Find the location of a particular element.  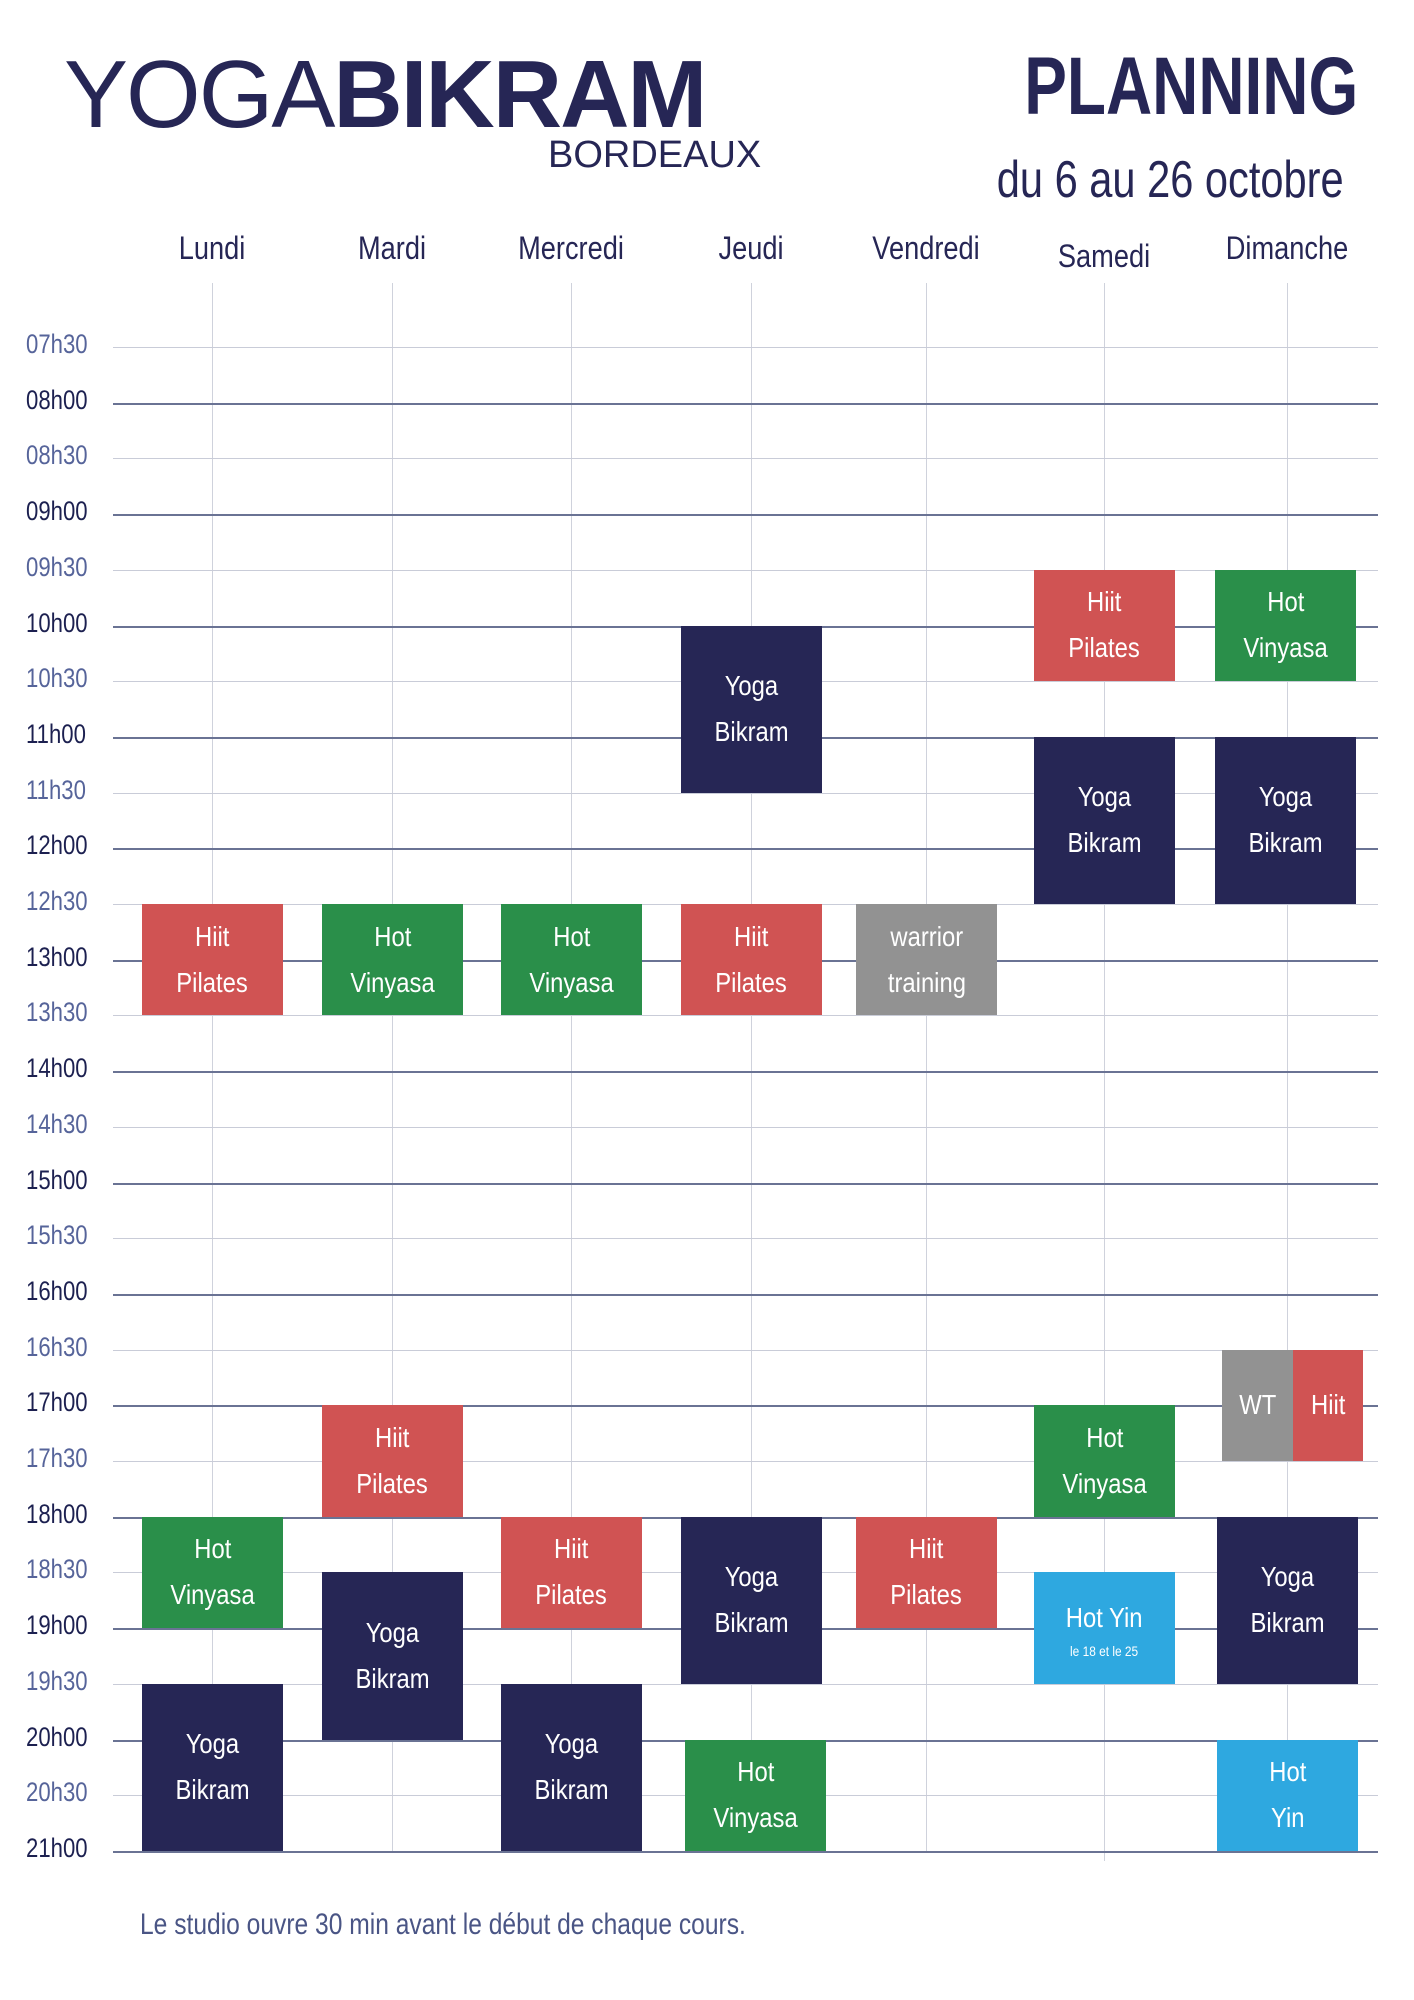

time-label: 18h00 is located at coordinates (57, 1513).